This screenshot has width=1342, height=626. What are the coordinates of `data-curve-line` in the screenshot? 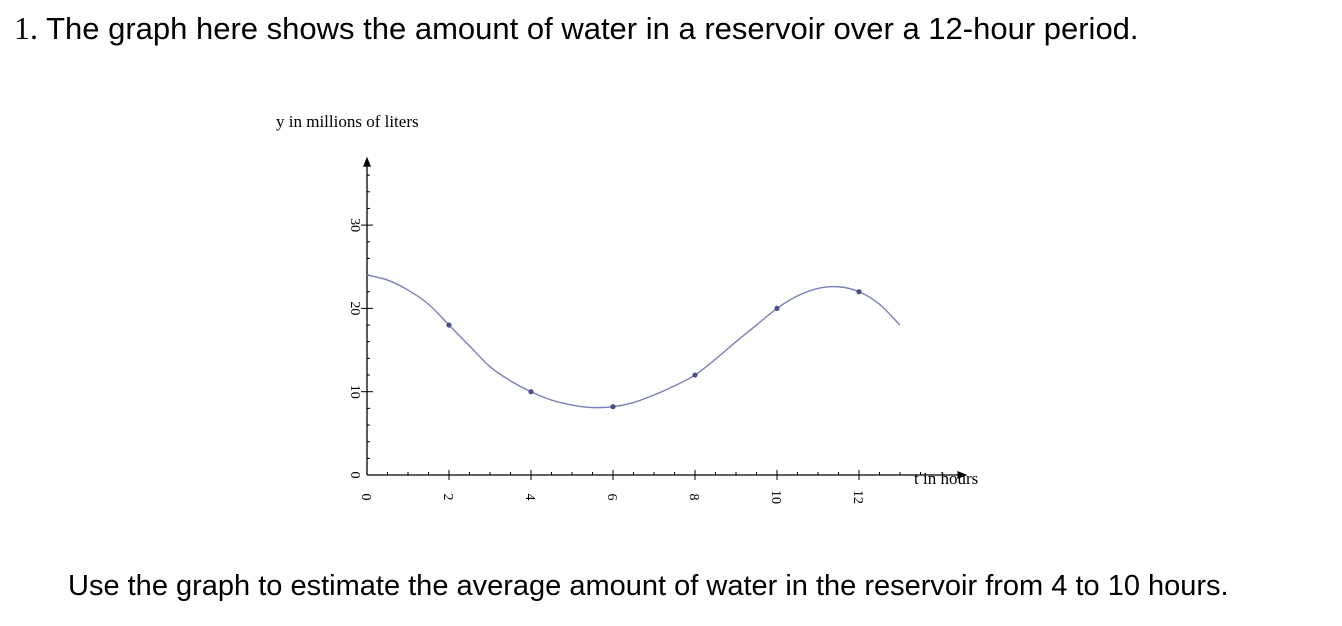 It's located at (633, 341).